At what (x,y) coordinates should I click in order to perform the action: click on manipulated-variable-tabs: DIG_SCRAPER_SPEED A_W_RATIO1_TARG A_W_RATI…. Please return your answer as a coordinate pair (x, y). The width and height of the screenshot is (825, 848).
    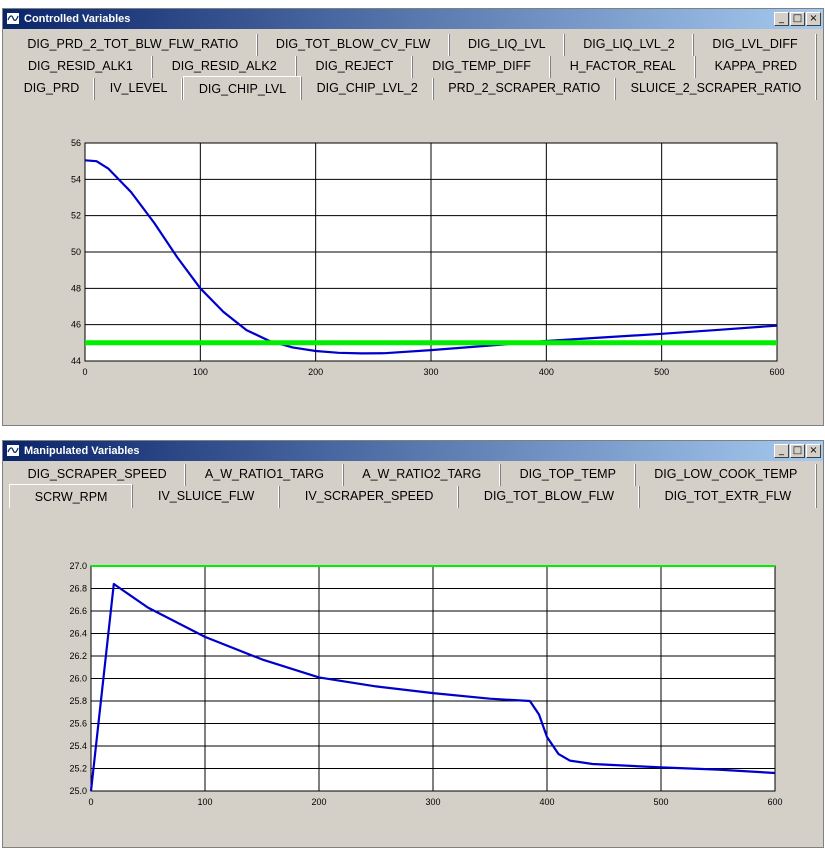
    Looking at the image, I should click on (413, 486).